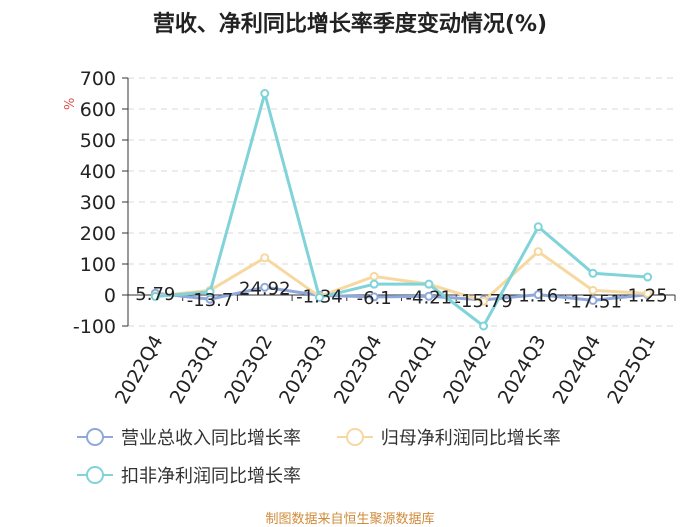 The height and width of the screenshot is (527, 700). What do you see at coordinates (110, 296) in the screenshot?
I see `y-tick-label: 0` at bounding box center [110, 296].